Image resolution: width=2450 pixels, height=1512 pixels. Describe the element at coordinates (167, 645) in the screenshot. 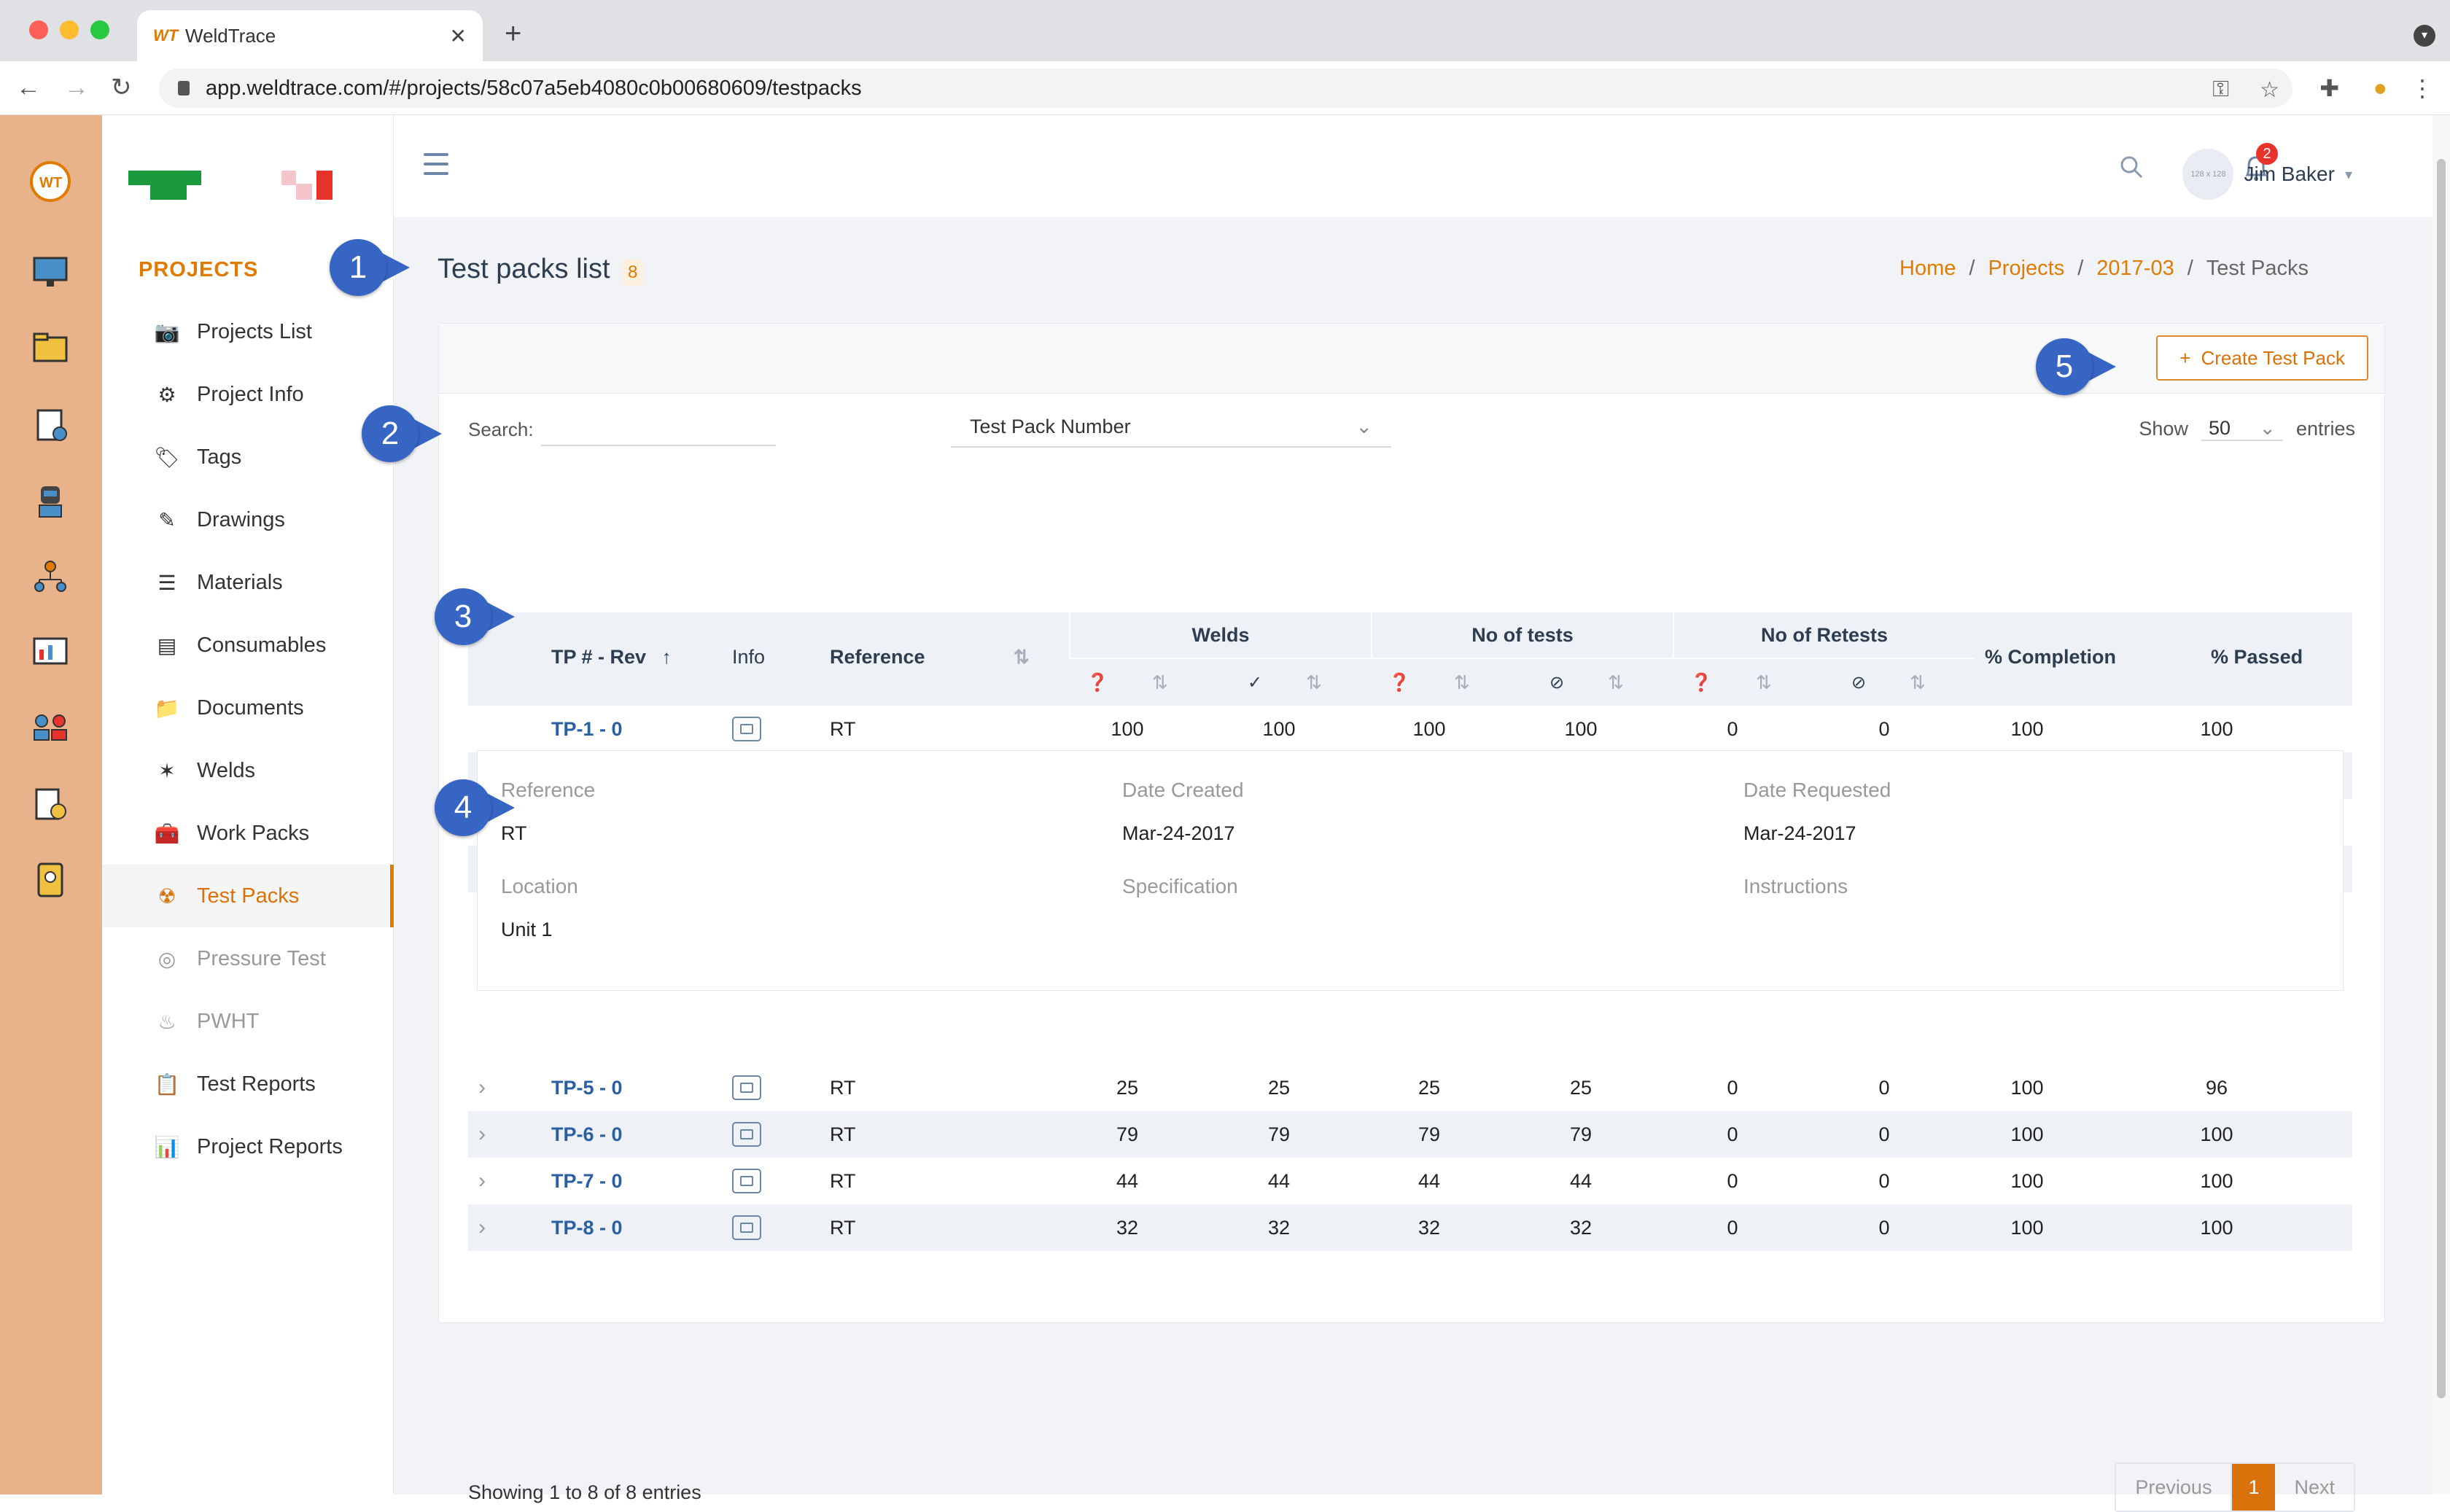

I see `spool-icon: ▤` at that location.